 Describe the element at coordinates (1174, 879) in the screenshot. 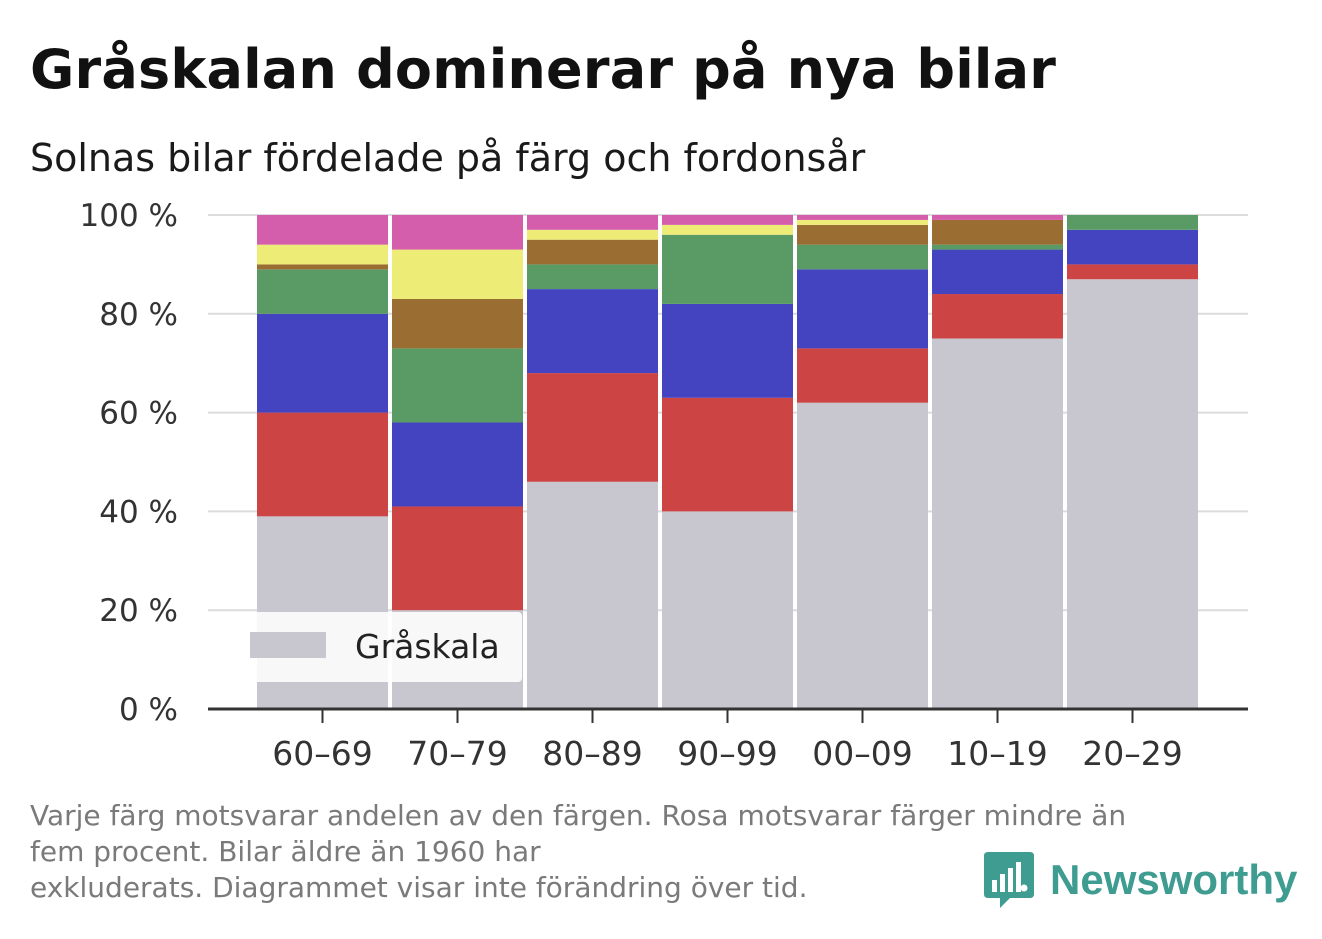

I see `brand-name: Newsworthy` at that location.